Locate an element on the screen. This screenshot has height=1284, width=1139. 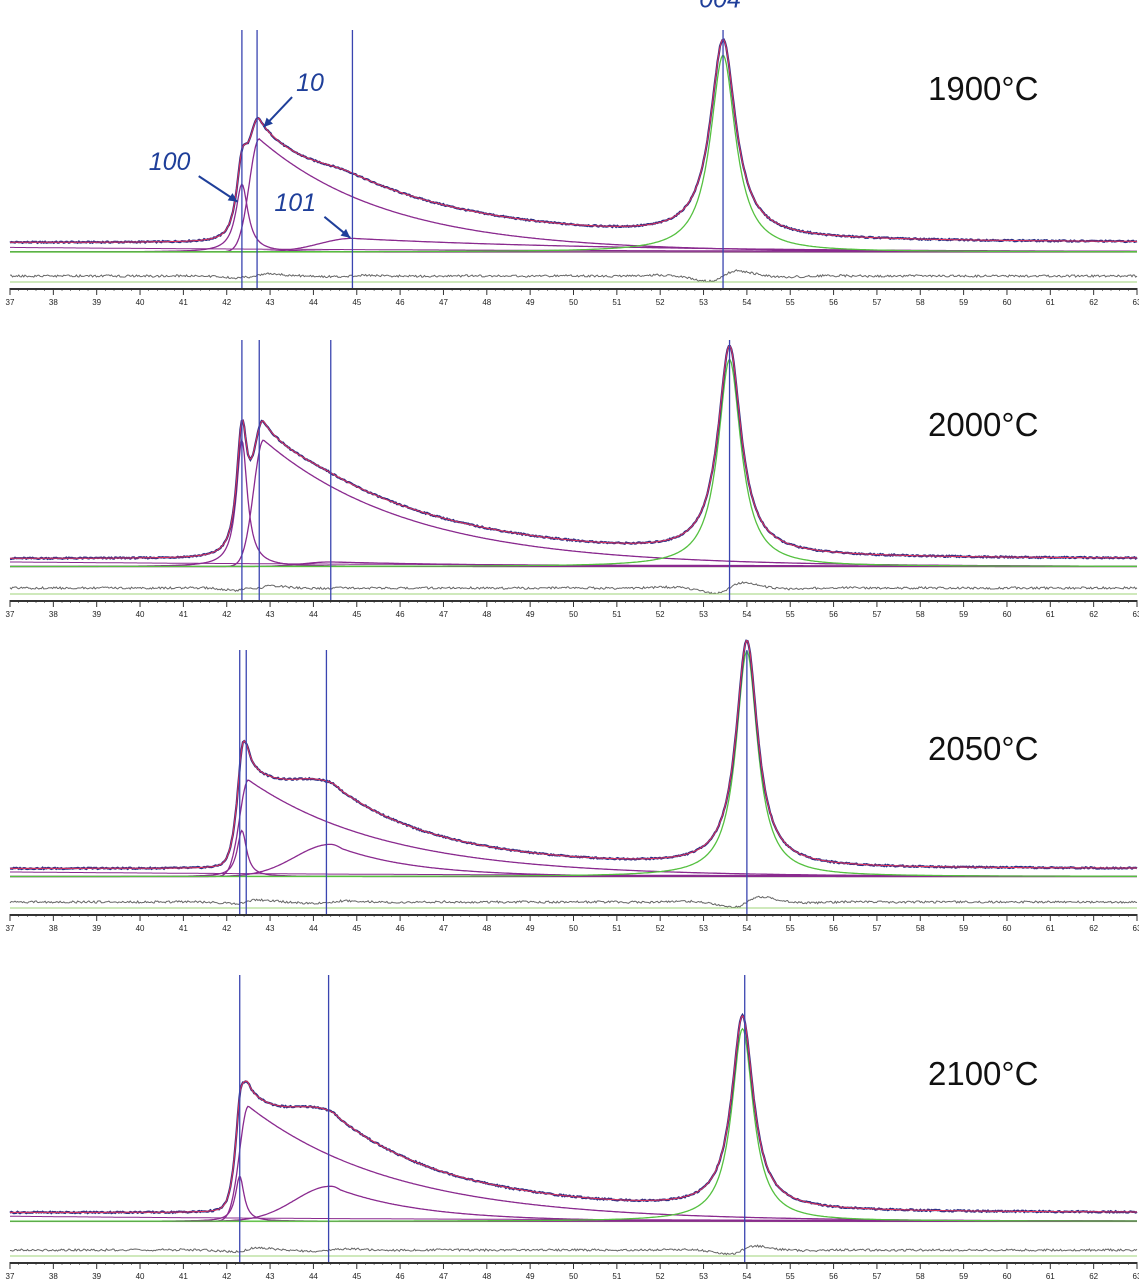
temperature-label: 2050°C is located at coordinates (983, 748).